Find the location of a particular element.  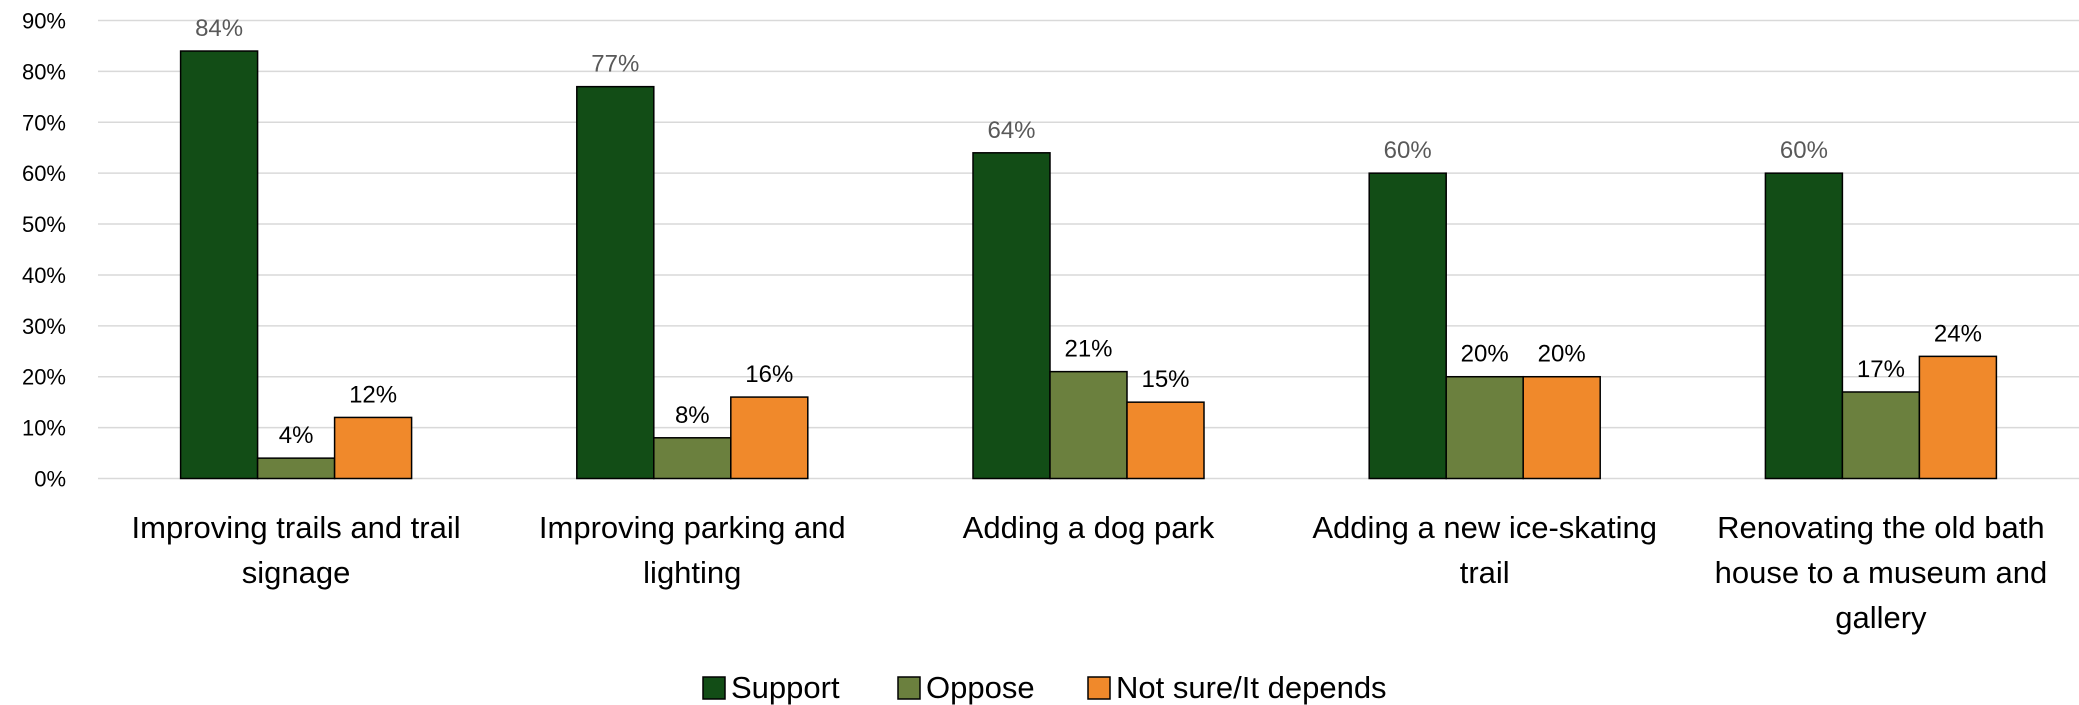

category-label: Adding a new ice-skating trail is located at coordinates (1484, 550).